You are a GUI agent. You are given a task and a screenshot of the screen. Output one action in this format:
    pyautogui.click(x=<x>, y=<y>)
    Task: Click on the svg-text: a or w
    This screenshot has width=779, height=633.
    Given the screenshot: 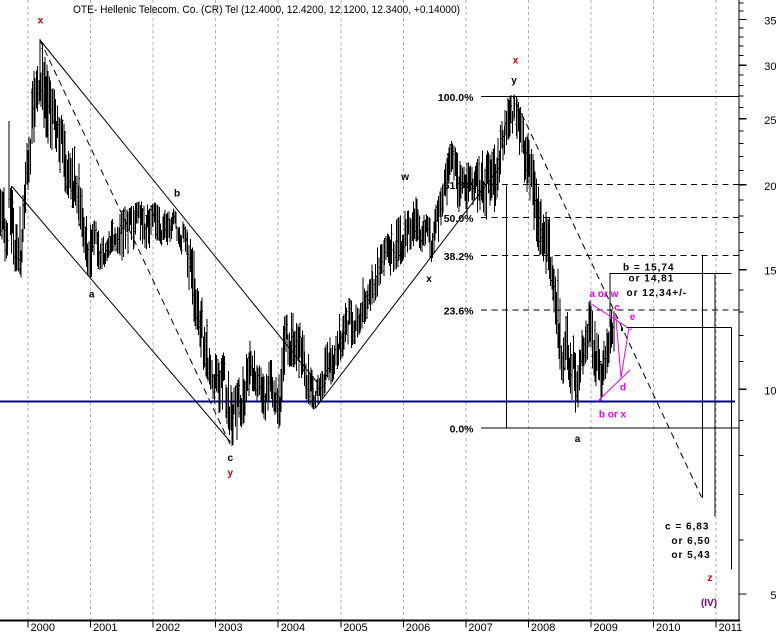 What is the action you would take?
    pyautogui.click(x=604, y=294)
    